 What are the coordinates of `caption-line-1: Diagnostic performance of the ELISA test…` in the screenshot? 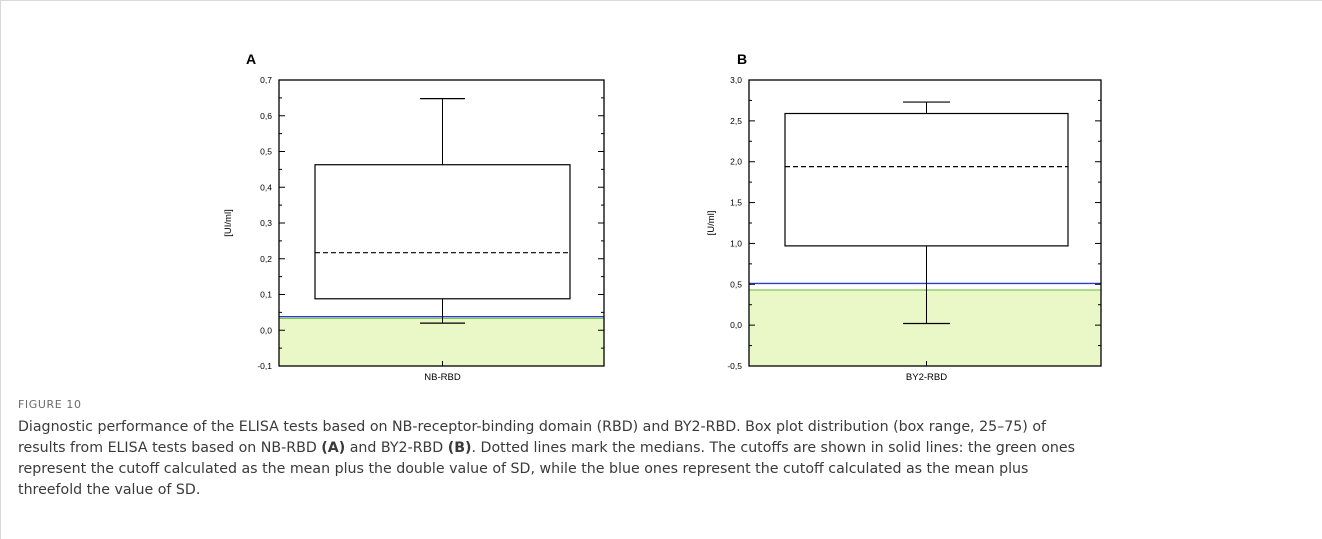 It's located at (532, 427).